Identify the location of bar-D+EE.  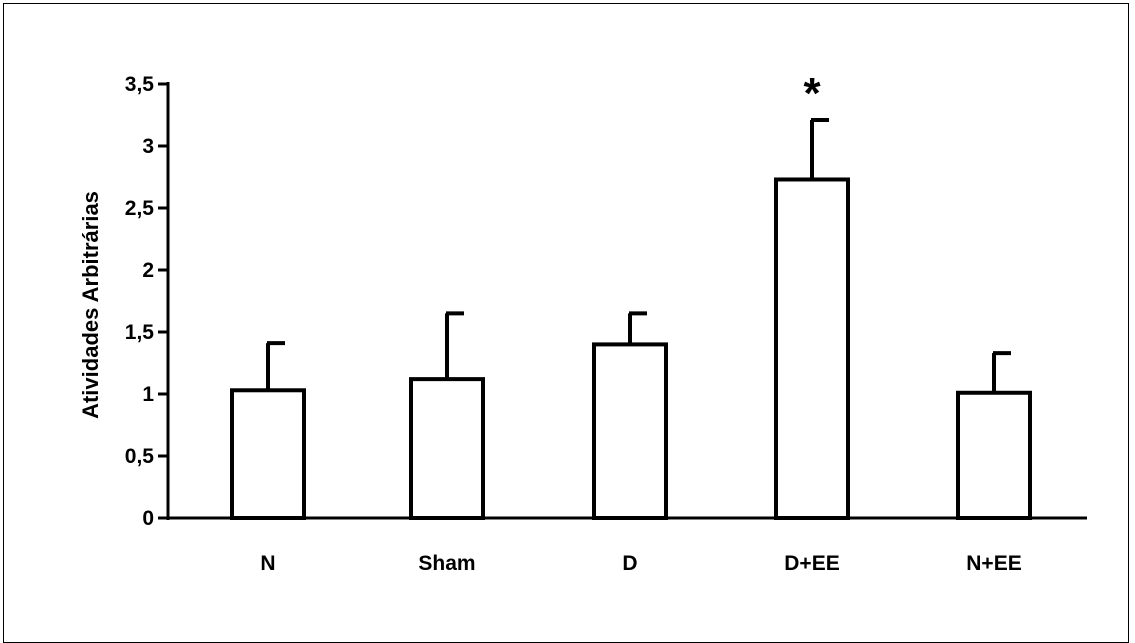
(812, 348).